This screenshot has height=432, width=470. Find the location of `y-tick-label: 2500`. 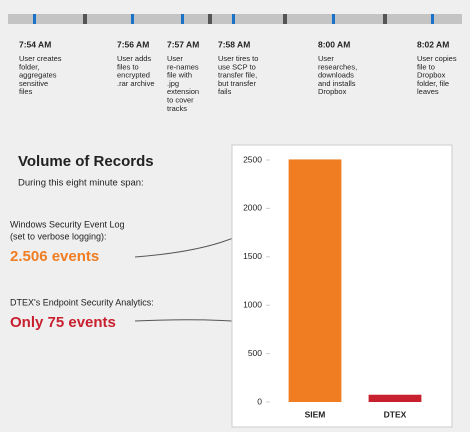

y-tick-label: 2500 is located at coordinates (252, 159).